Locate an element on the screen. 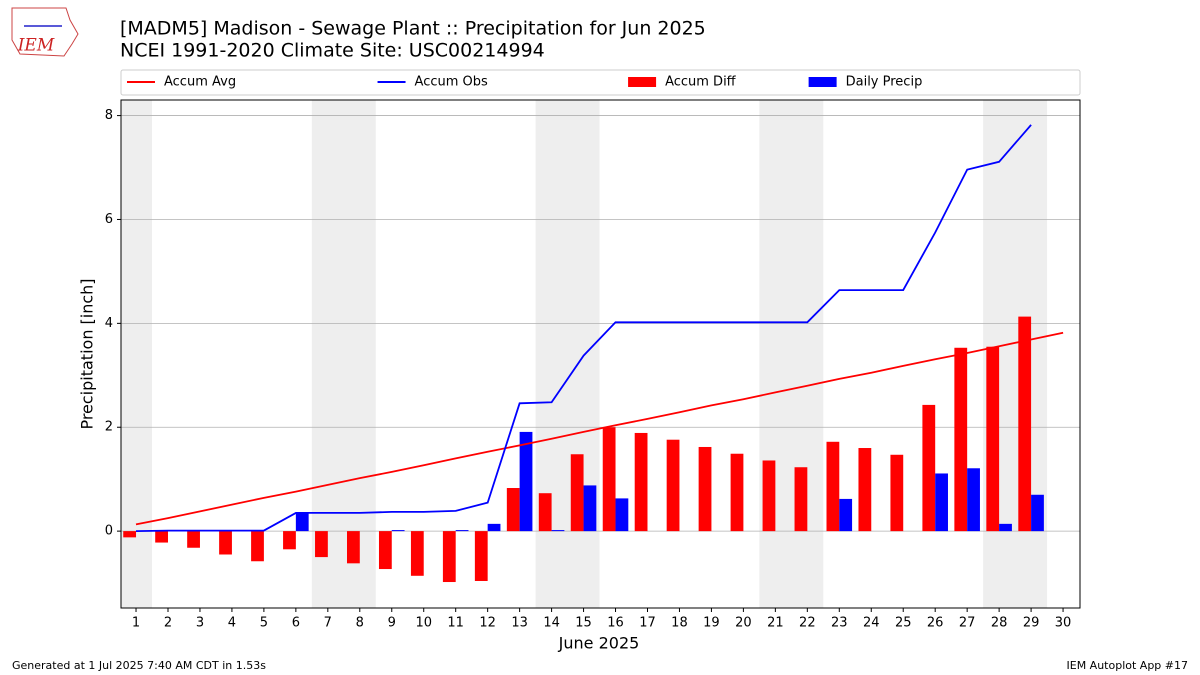 This screenshot has height=675, width=1200. logo: IEM is located at coordinates (45, 32).